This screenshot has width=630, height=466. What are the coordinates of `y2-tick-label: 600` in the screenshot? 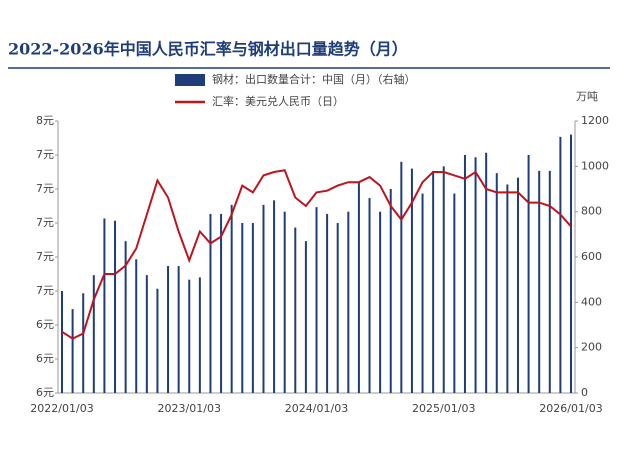 It's located at (591, 256).